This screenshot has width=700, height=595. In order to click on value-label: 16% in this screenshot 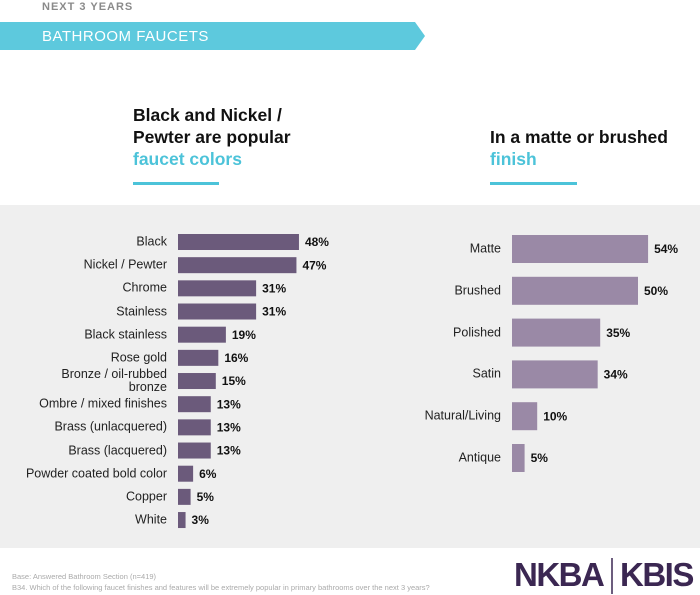, I will do `click(236, 358)`.